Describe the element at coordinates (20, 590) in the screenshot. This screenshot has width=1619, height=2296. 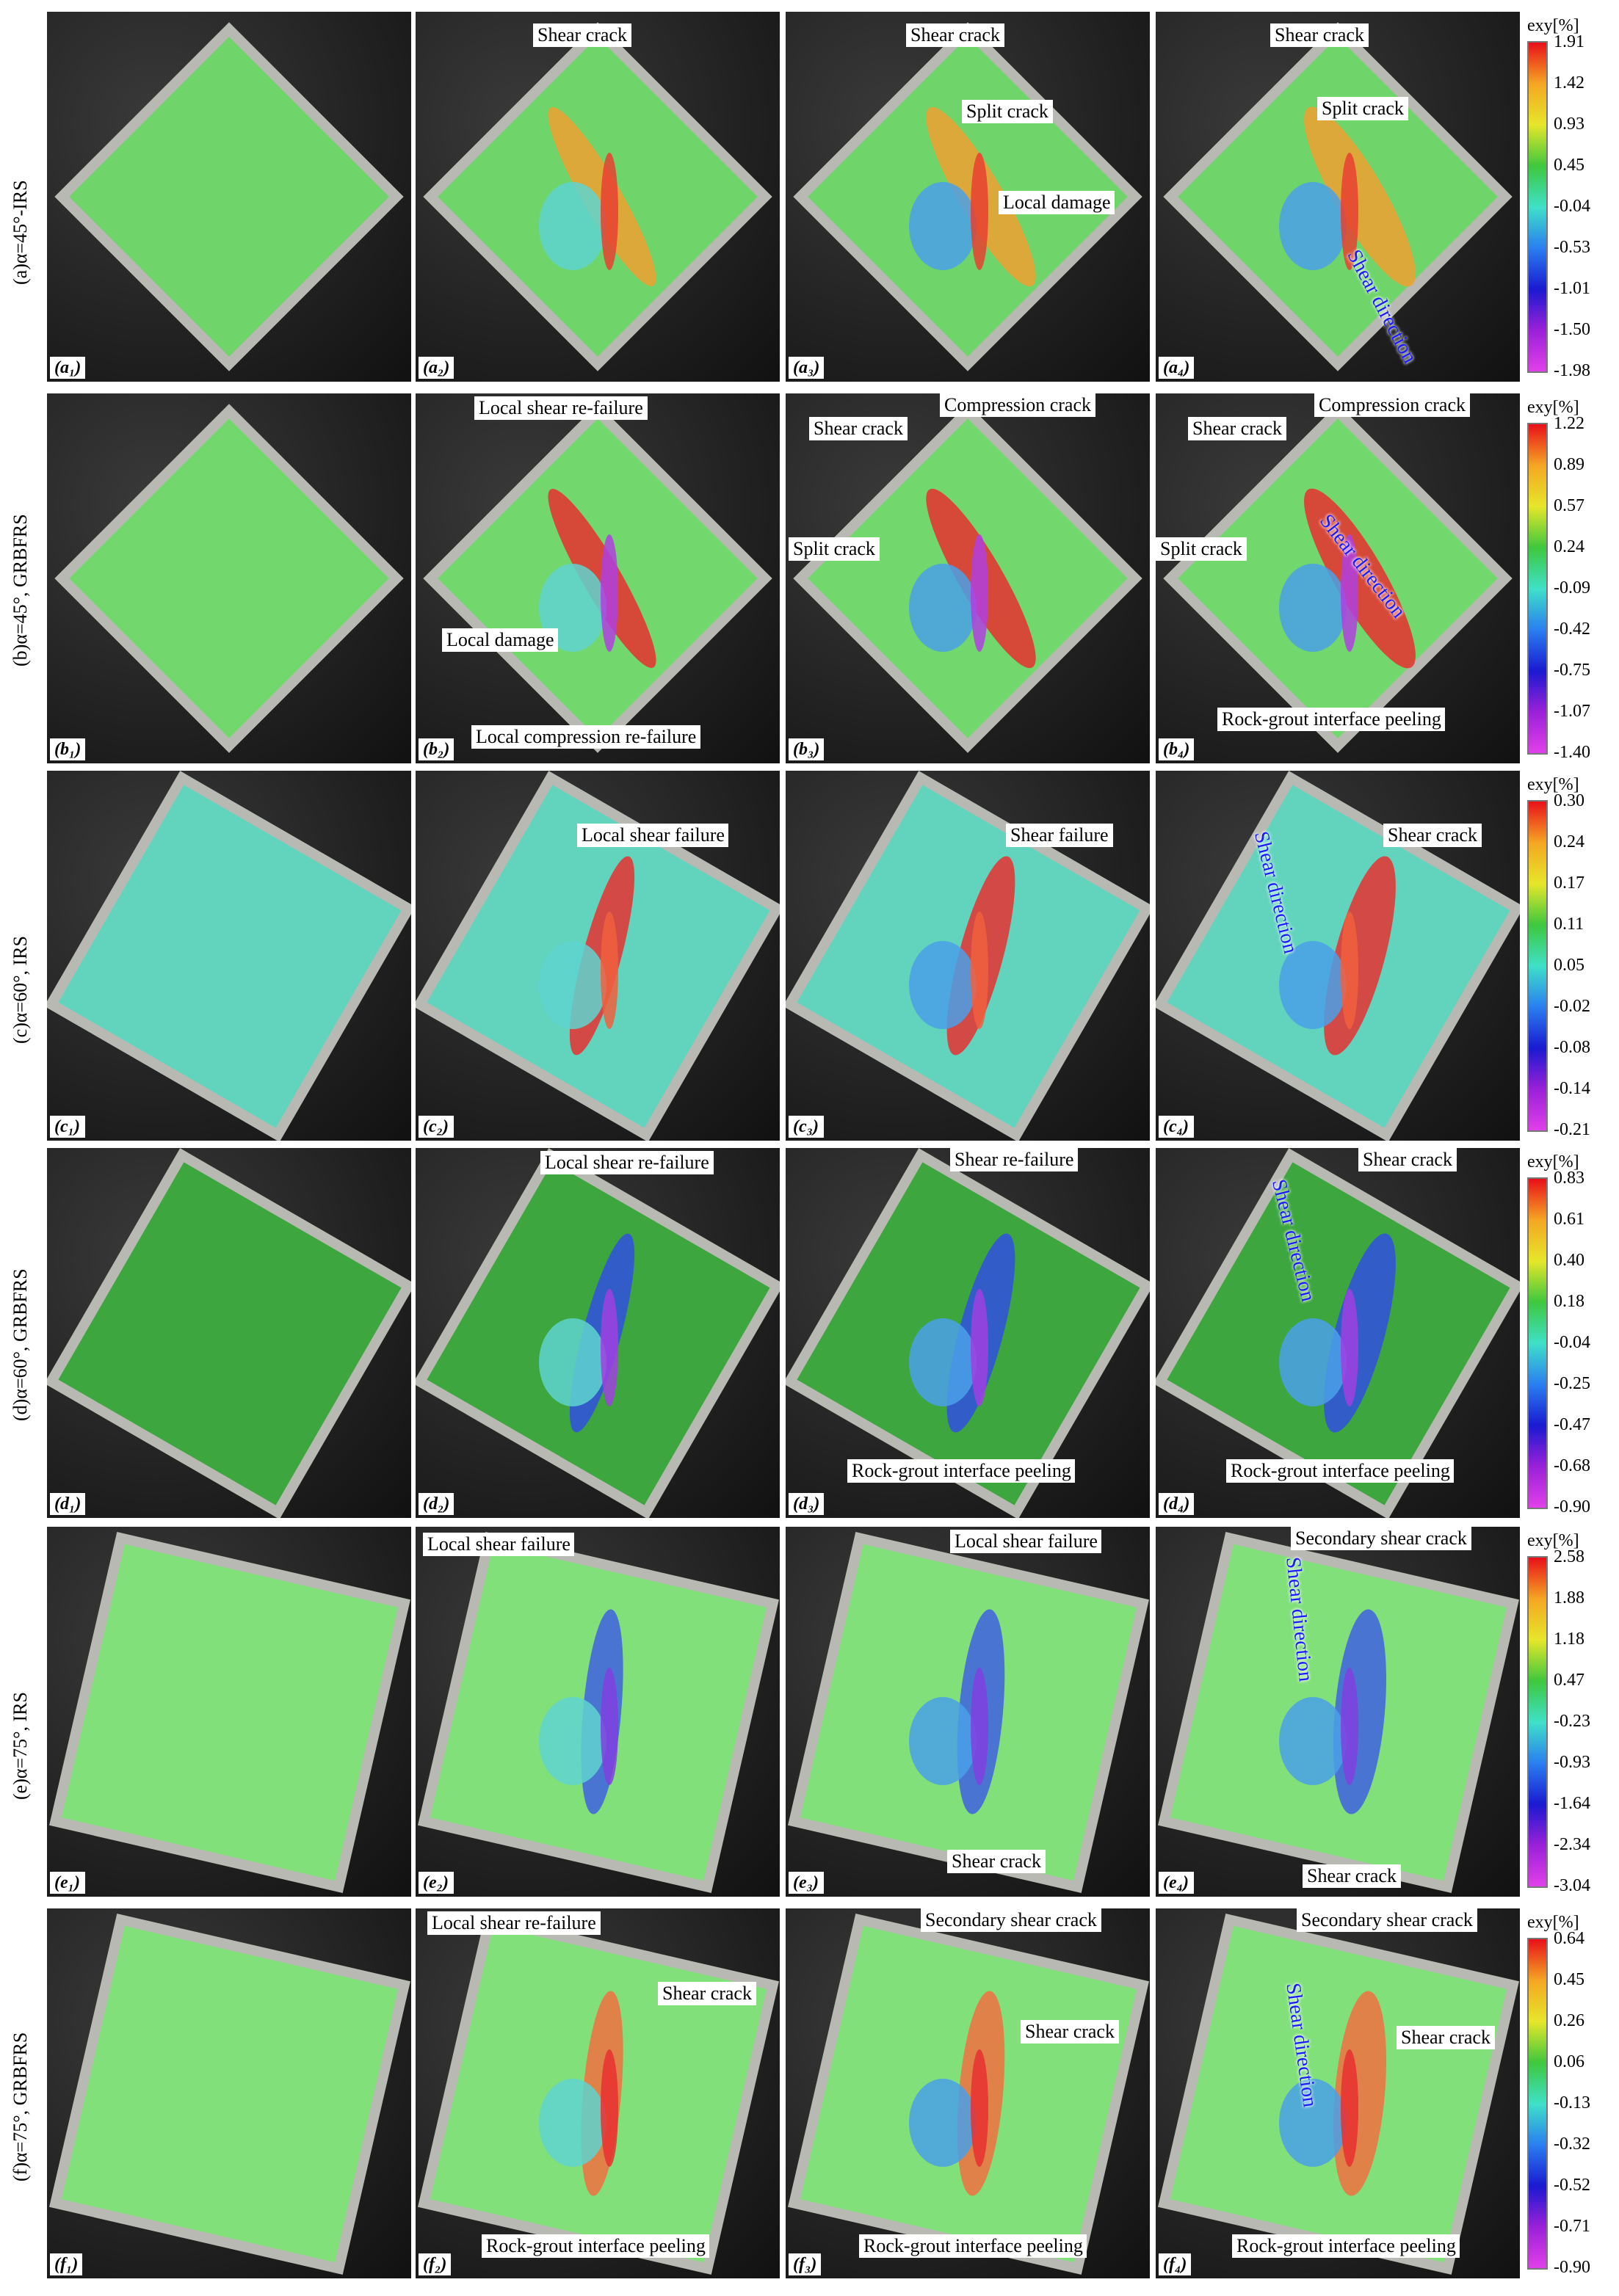
I see `row-label: (b)α=45°, GRBFRS` at that location.